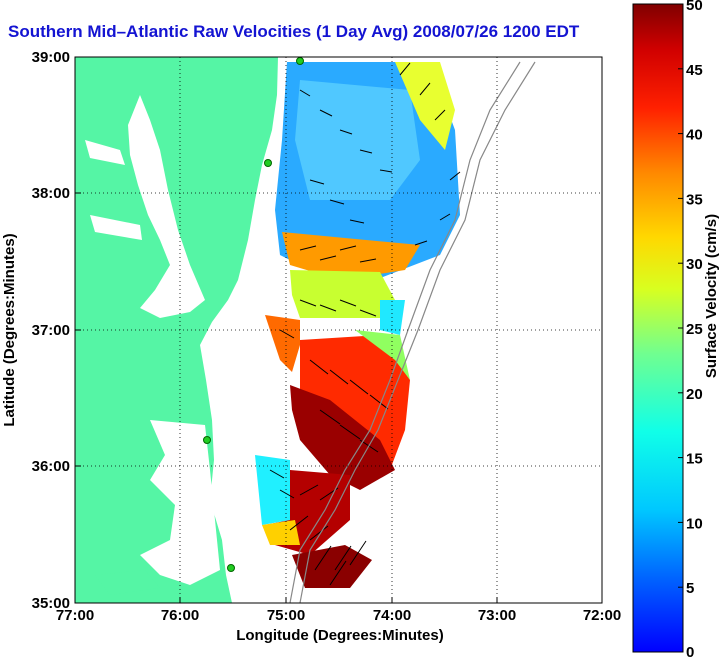  Describe the element at coordinates (180, 502) in the screenshot. I see `pamlico-sound` at that location.